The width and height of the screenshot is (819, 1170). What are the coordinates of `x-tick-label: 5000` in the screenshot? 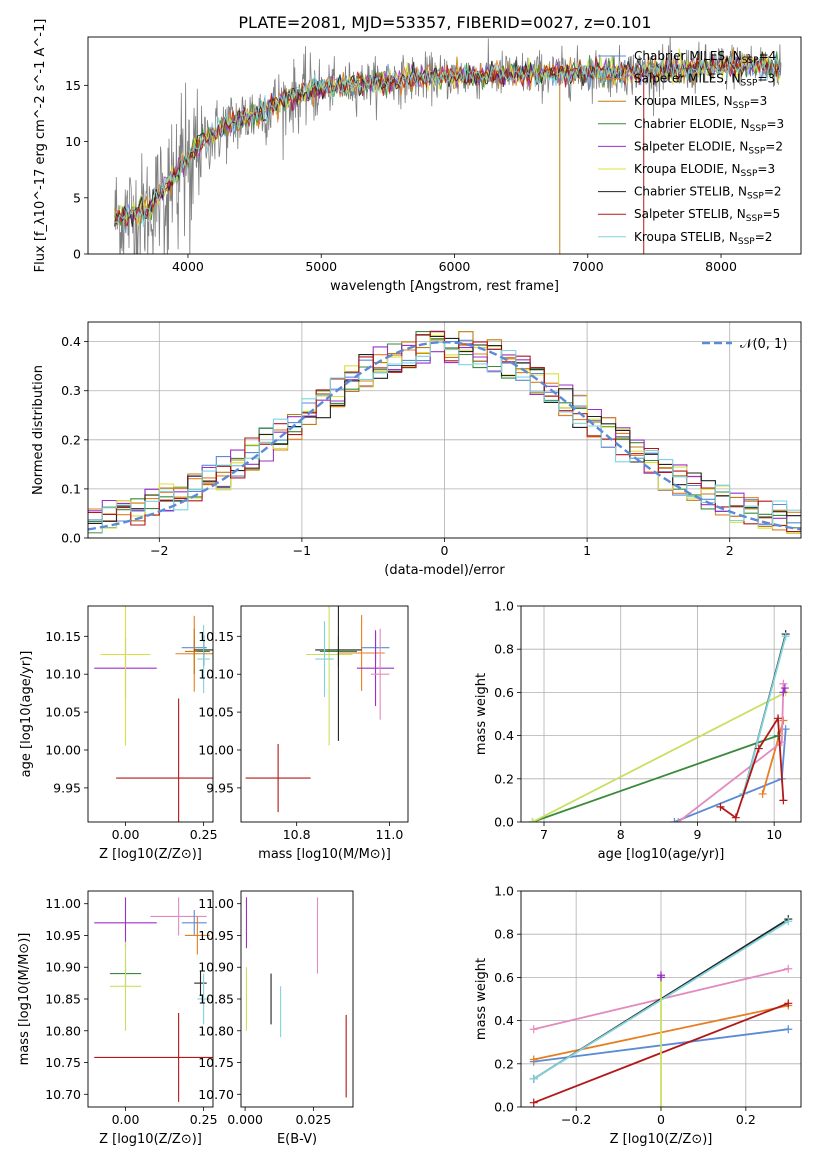 It's located at (321, 266).